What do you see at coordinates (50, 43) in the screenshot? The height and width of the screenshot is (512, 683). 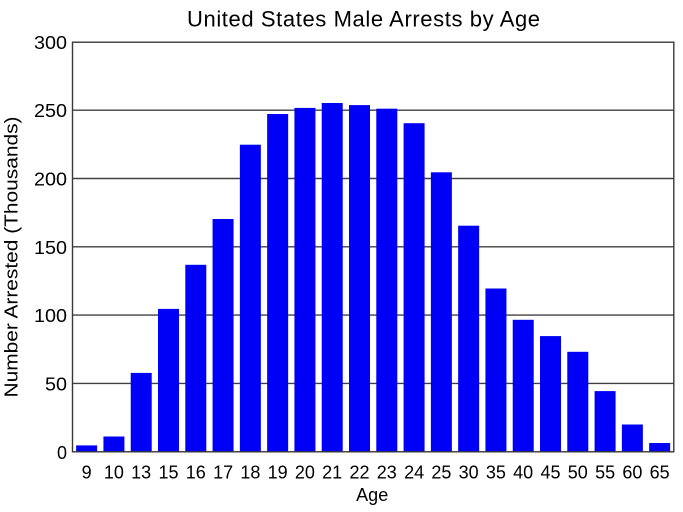 I see `svg-text: 300` at bounding box center [50, 43].